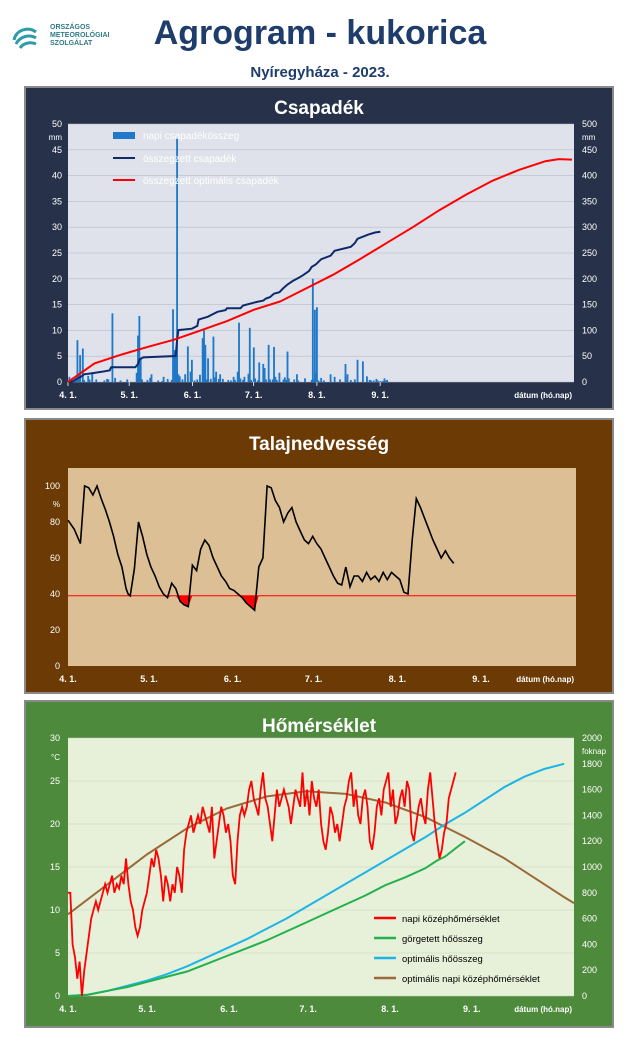  What do you see at coordinates (592, 815) in the screenshot?
I see `y-right-tick-label: 1400` at bounding box center [592, 815].